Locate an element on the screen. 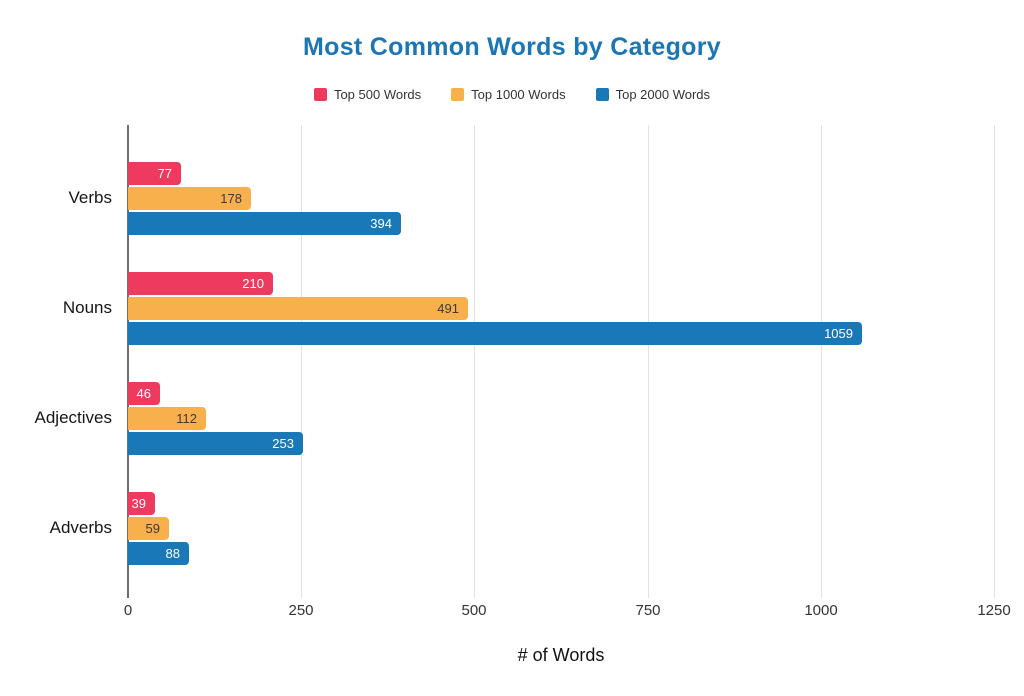 This screenshot has width=1024, height=696. x-tick-label: 750 is located at coordinates (648, 610).